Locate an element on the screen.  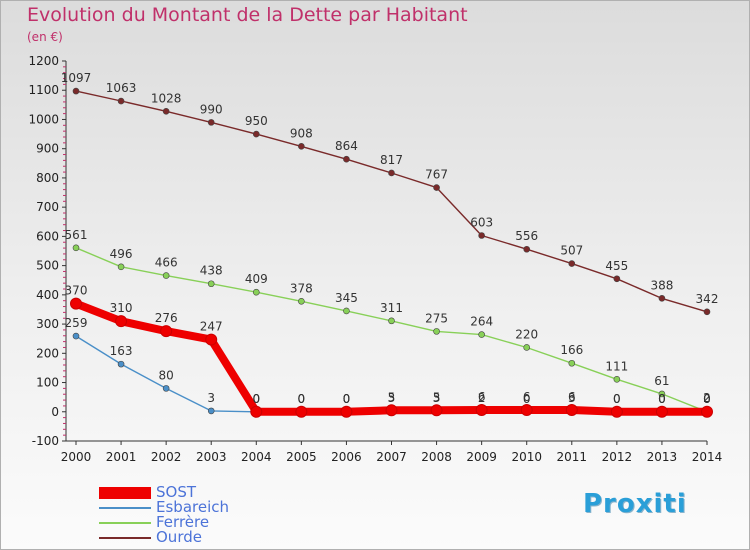
proxiti-logo: Proxiti is located at coordinates (635, 504).